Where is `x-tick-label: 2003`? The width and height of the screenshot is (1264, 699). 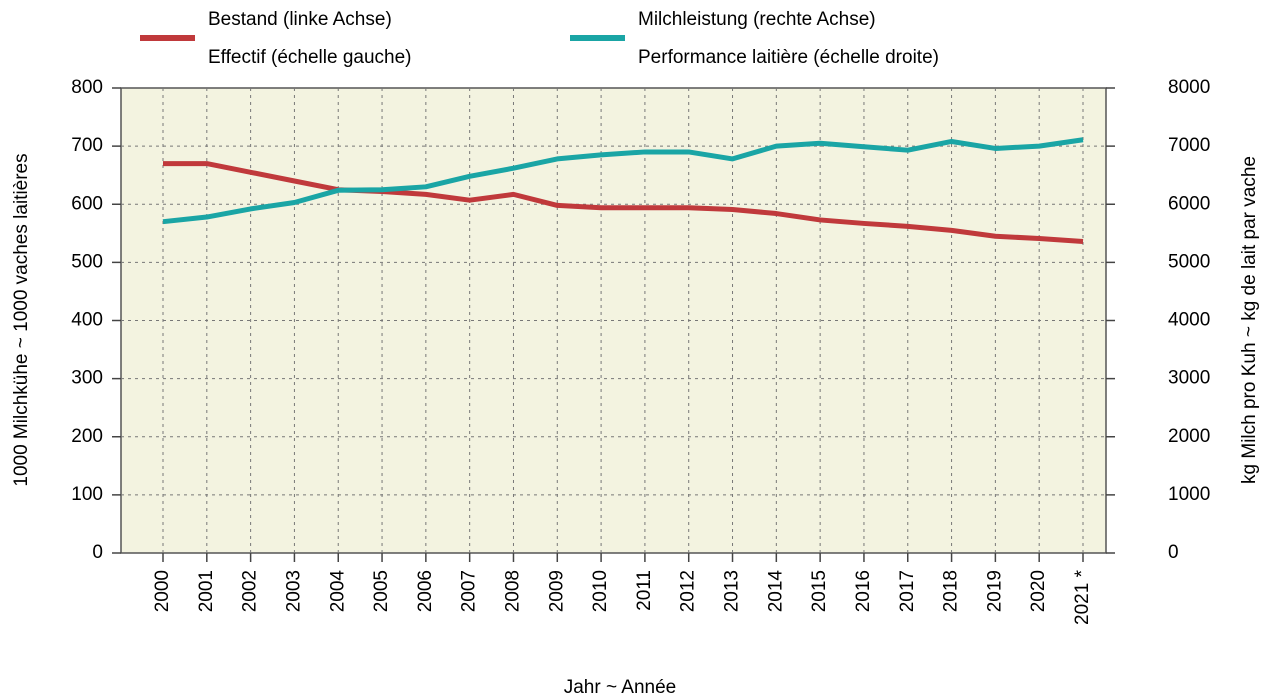 x-tick-label: 2003 is located at coordinates (293, 591).